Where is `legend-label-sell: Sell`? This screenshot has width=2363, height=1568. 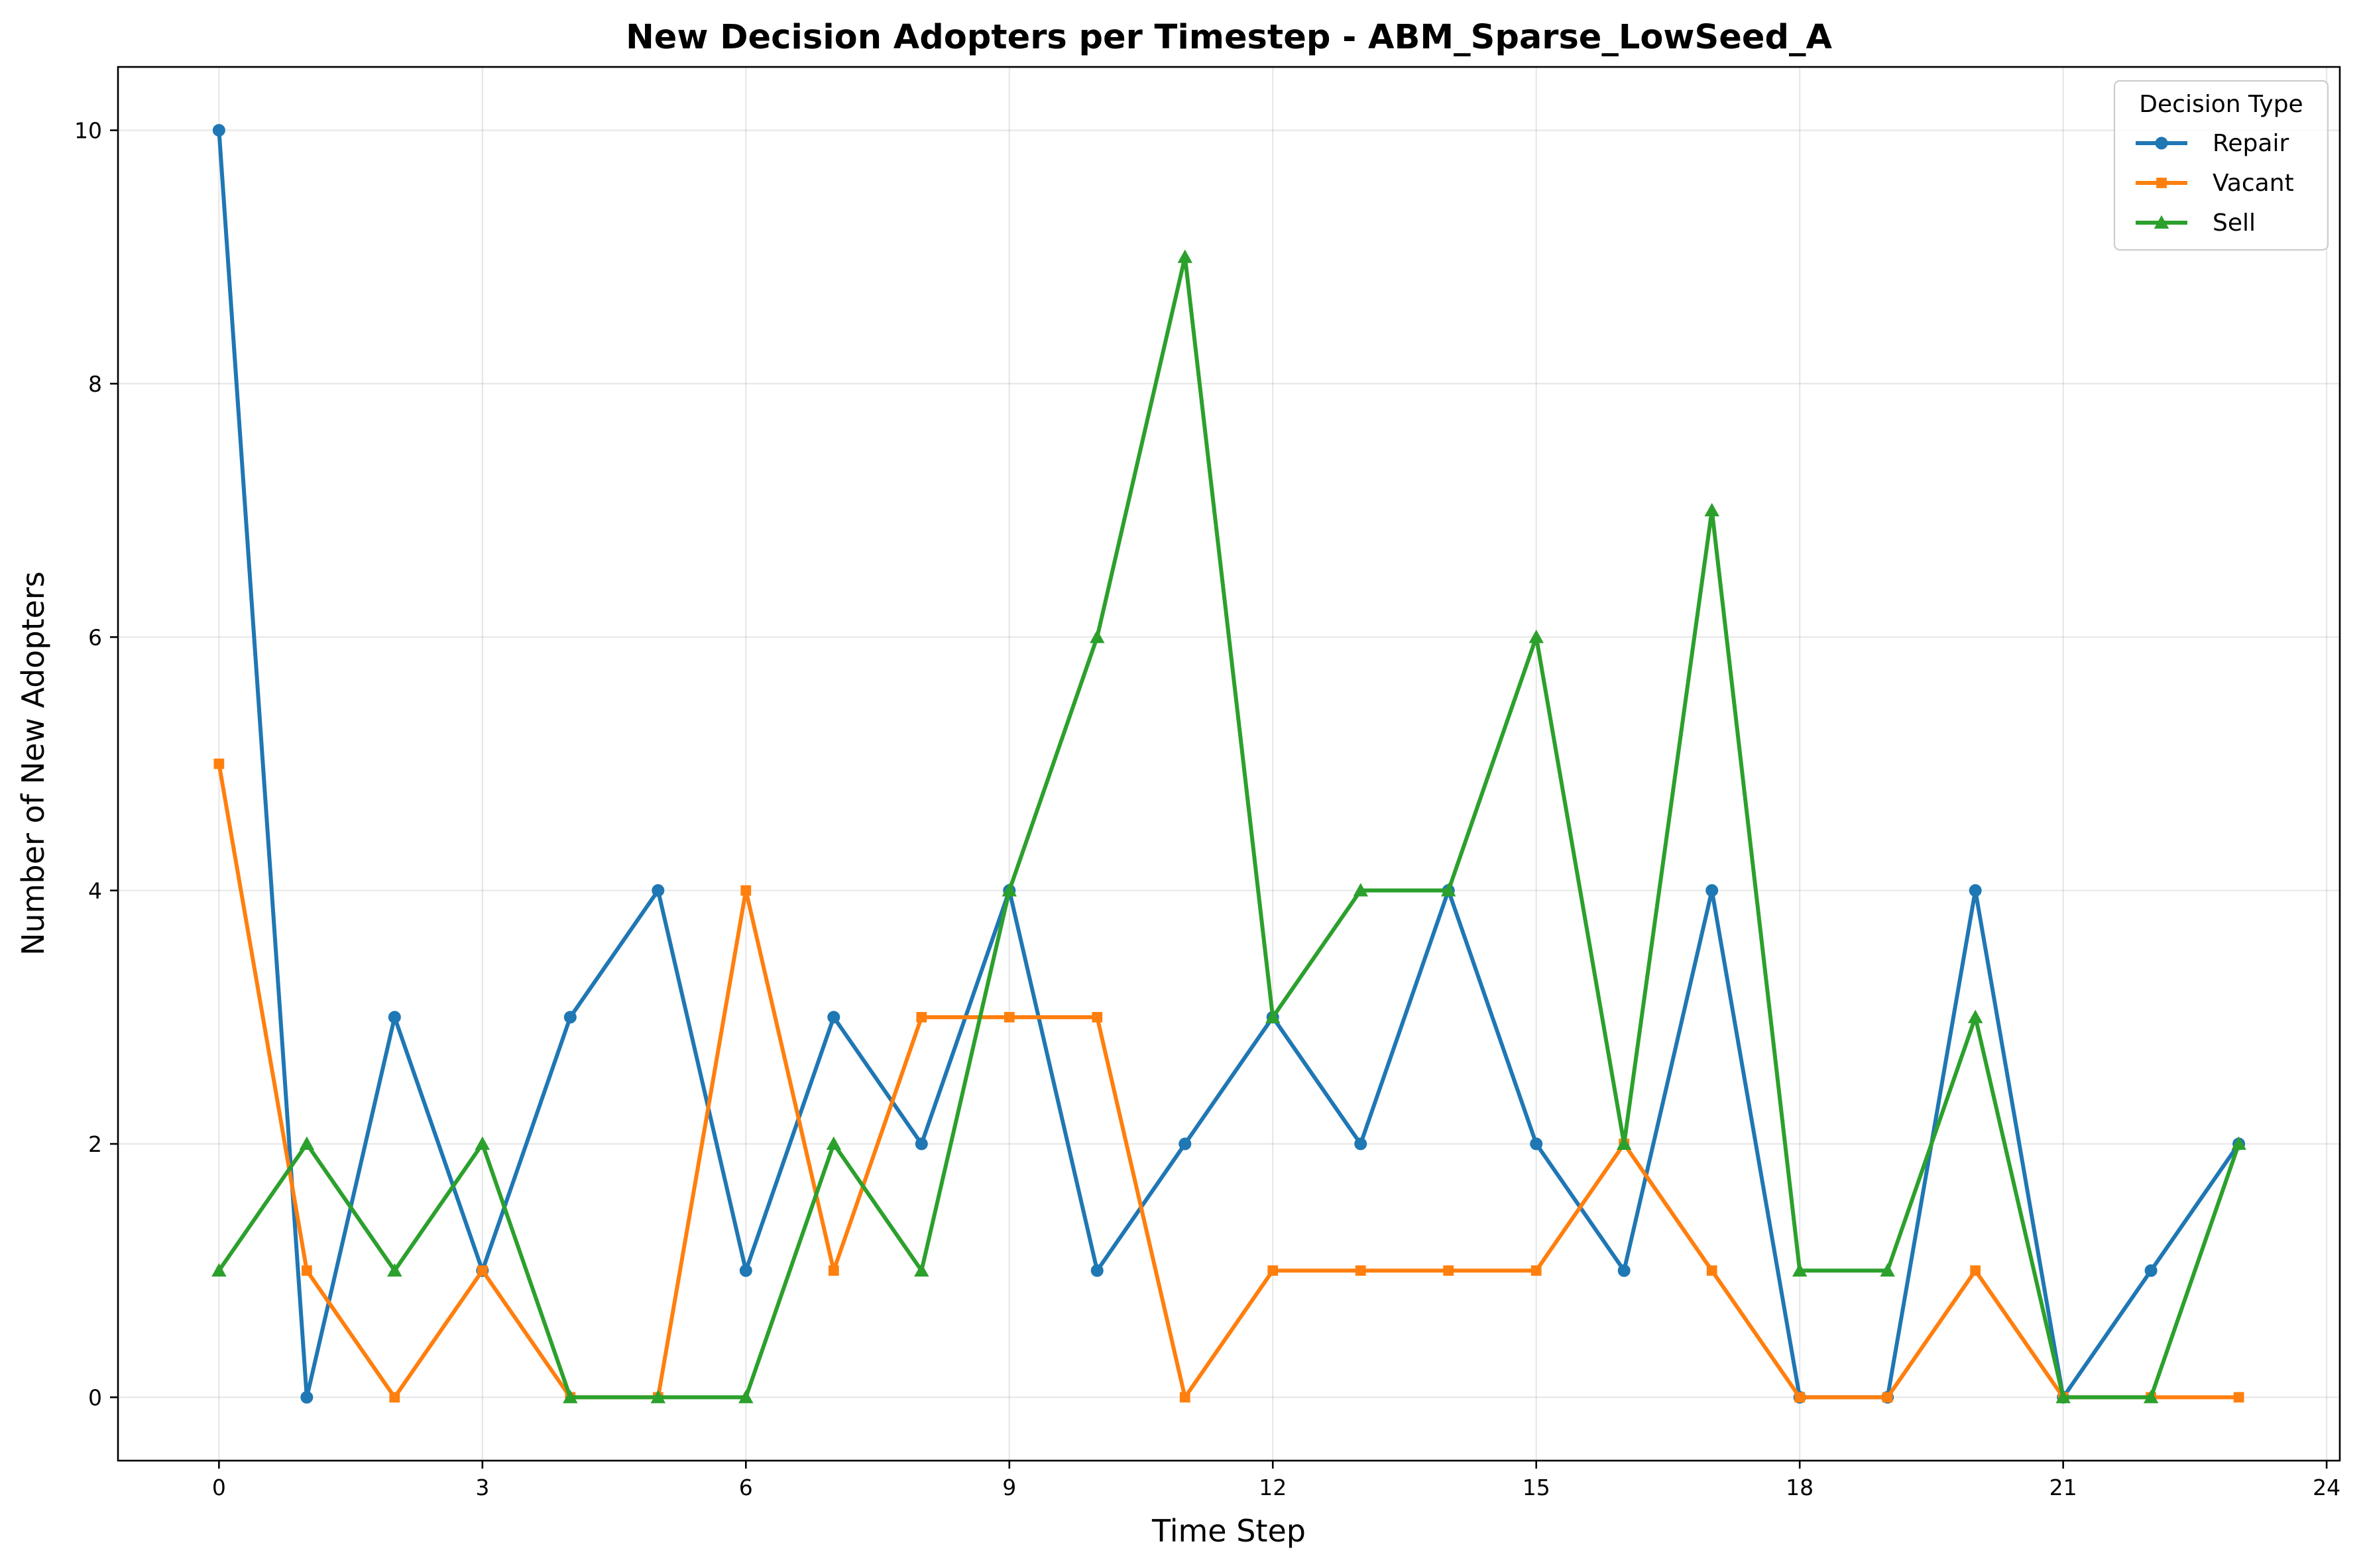 legend-label-sell: Sell is located at coordinates (2234, 223).